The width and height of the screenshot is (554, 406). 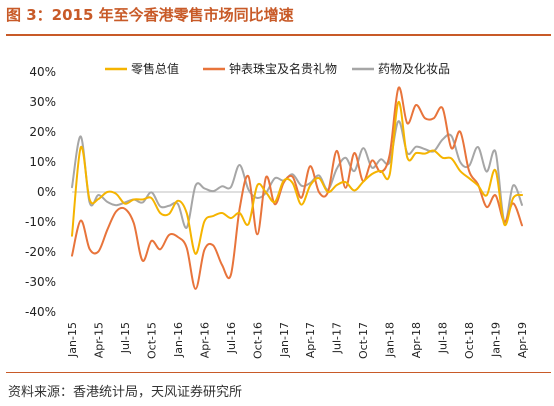 I want to click on x-tick-label: Jul-16, so click(x=231, y=338).